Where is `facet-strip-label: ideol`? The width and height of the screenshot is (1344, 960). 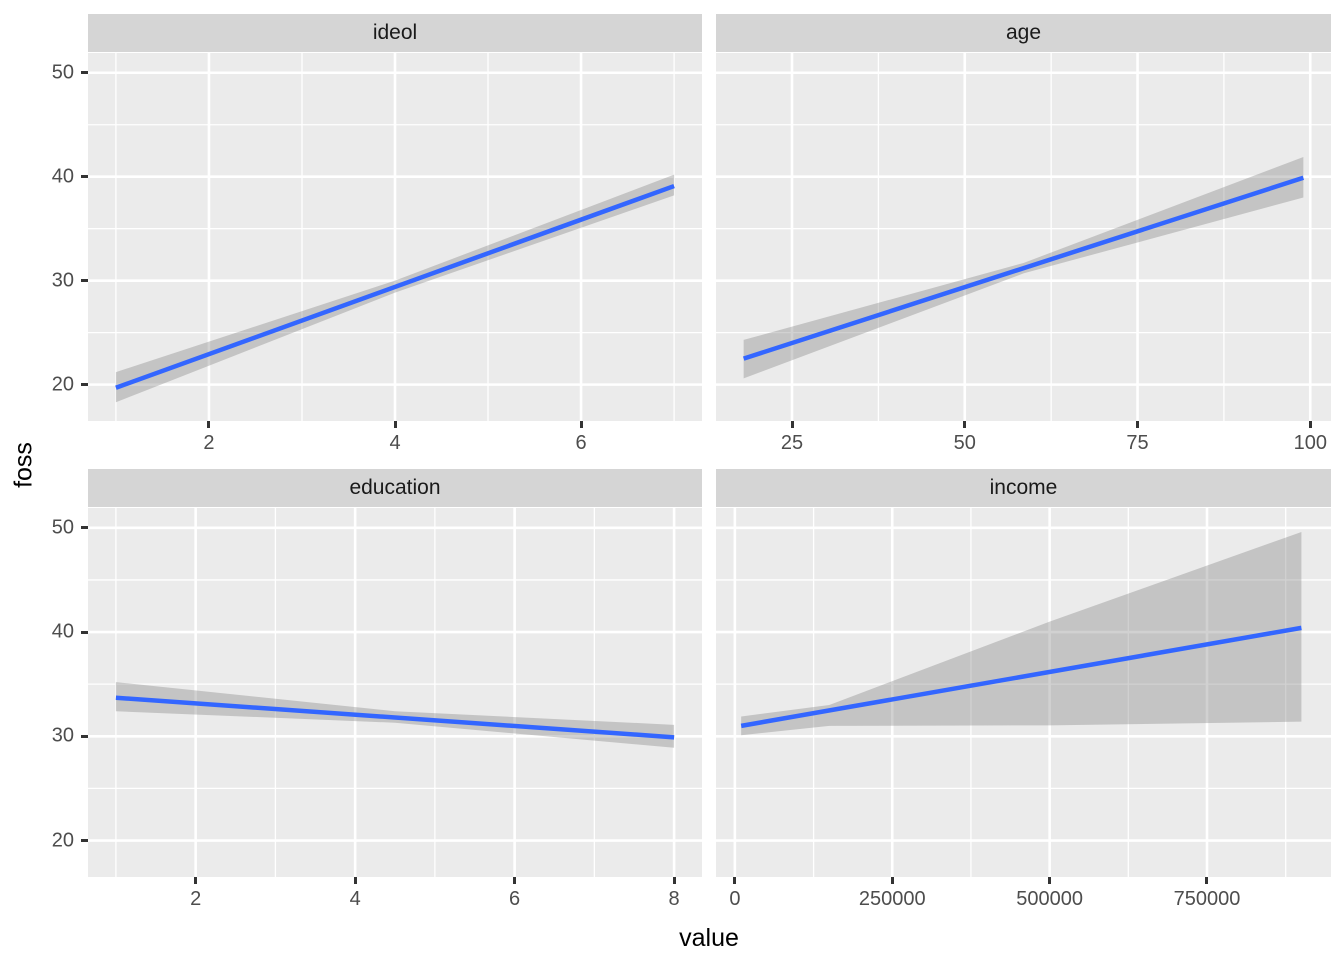
facet-strip-label: ideol is located at coordinates (395, 32).